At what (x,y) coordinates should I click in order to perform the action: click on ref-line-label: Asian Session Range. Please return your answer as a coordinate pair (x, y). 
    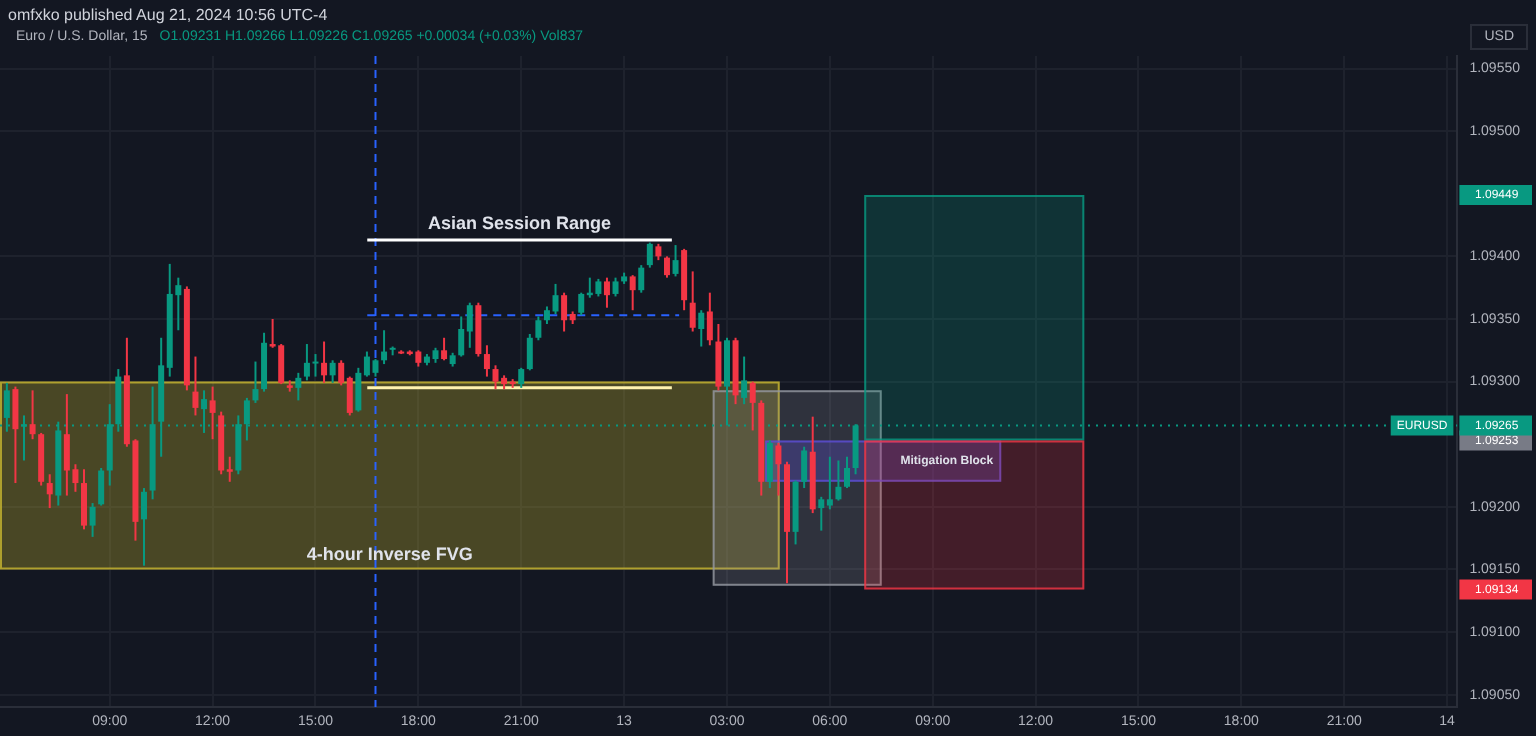
    Looking at the image, I should click on (520, 223).